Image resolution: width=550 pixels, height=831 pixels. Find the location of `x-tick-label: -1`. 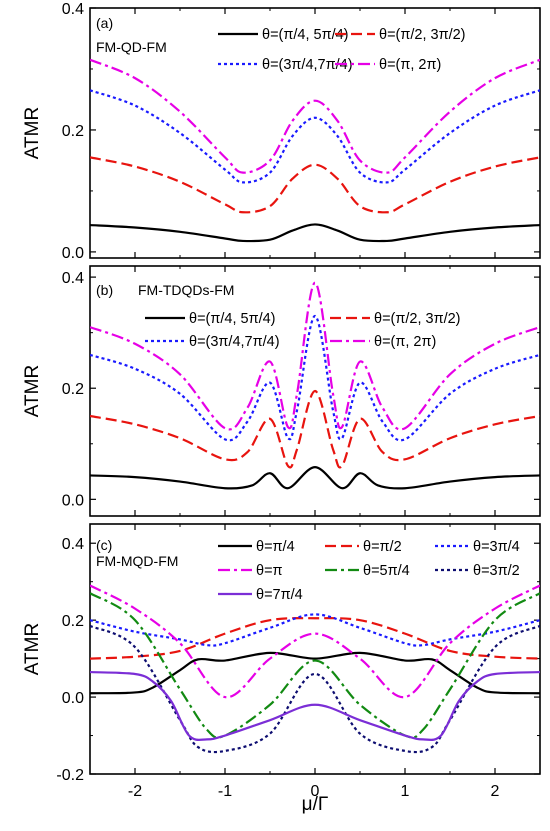

x-tick-label: -1 is located at coordinates (225, 791).